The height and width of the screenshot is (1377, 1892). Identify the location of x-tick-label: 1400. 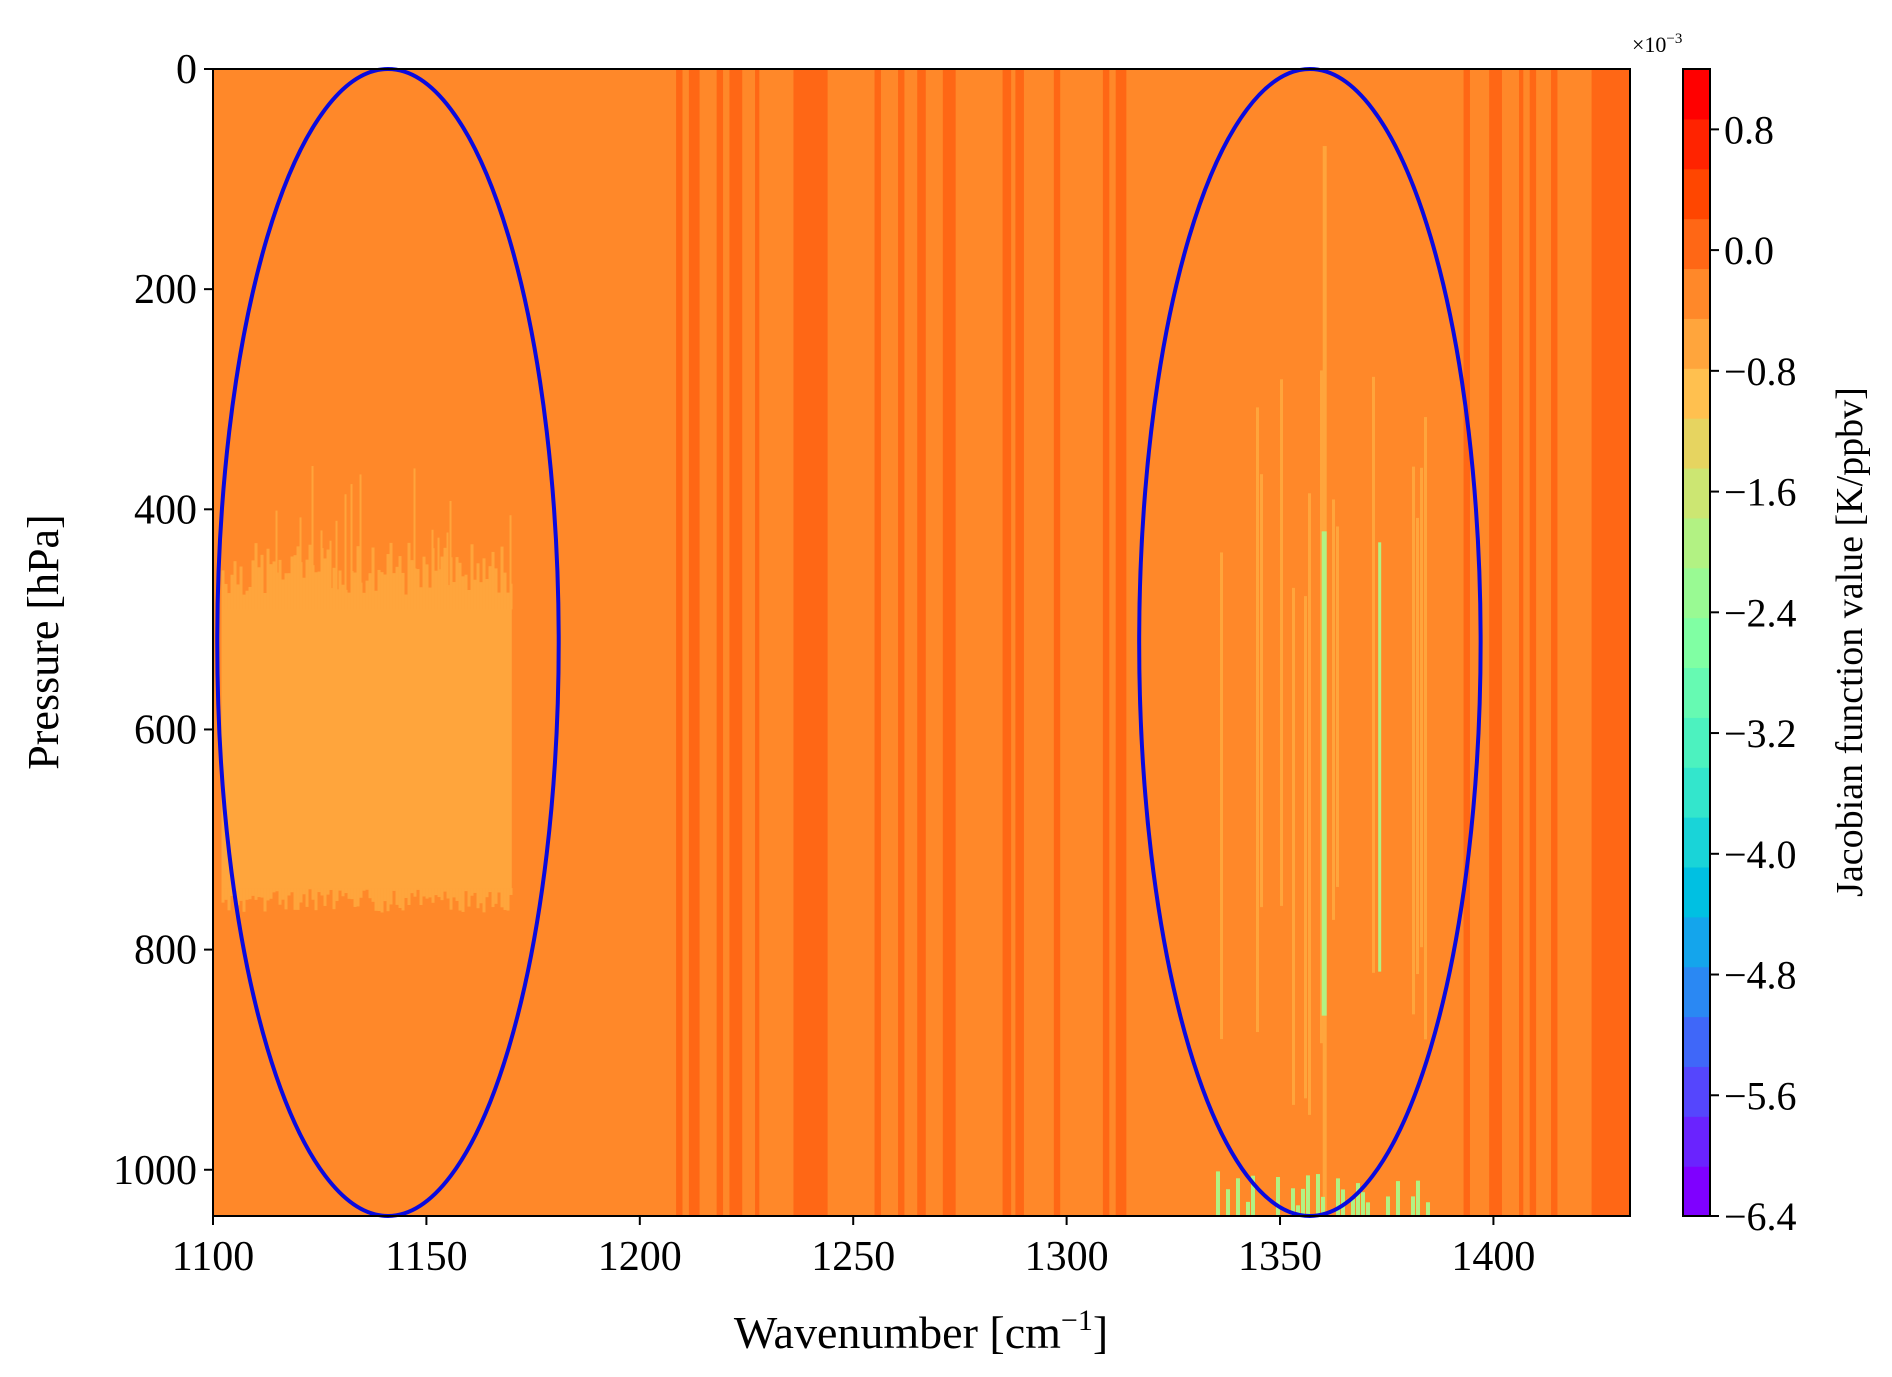
(1493, 1257).